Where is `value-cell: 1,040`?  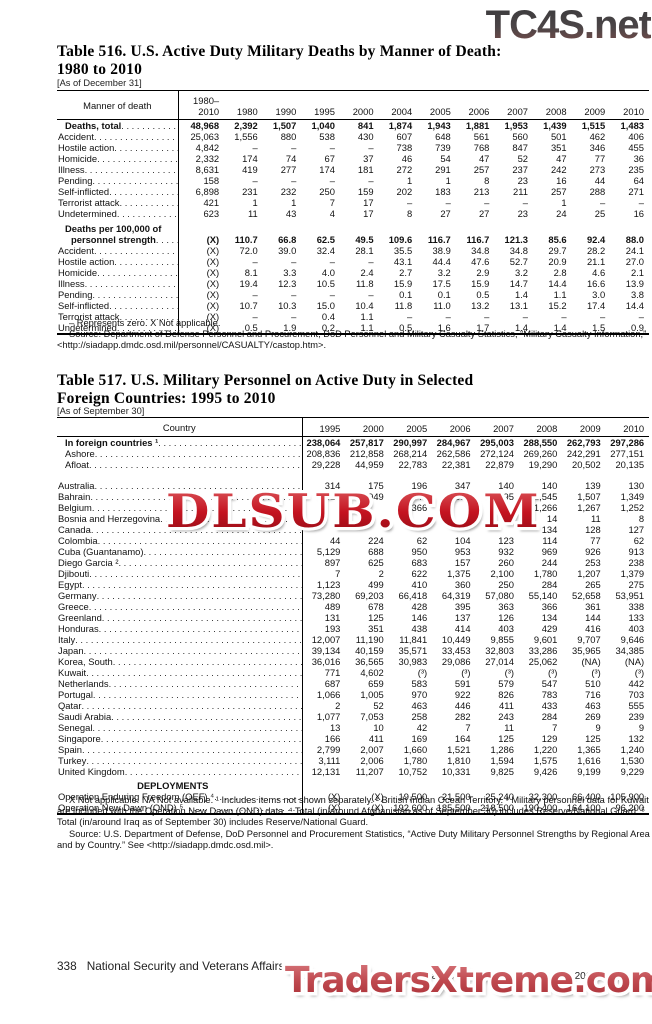 value-cell: 1,040 is located at coordinates (323, 125).